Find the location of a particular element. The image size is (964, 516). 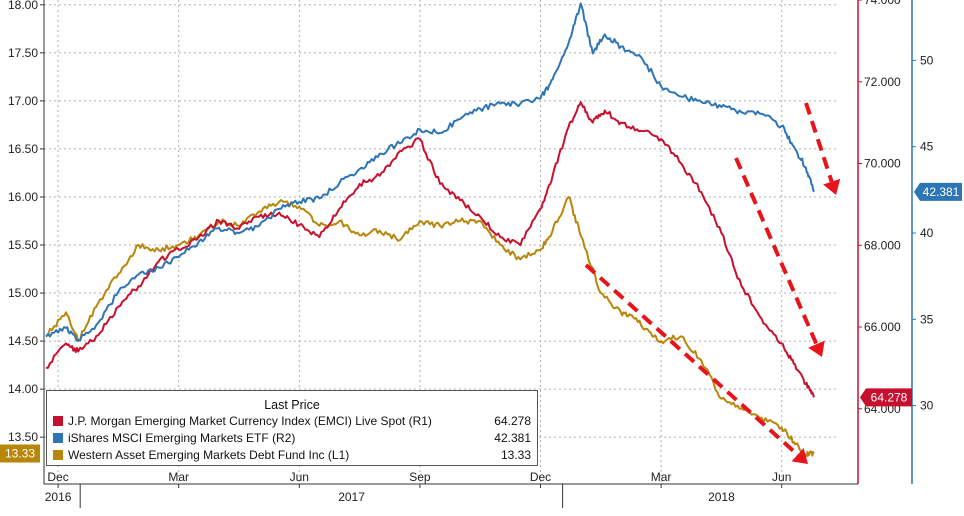

legend-value: 42.381 is located at coordinates (512, 438).